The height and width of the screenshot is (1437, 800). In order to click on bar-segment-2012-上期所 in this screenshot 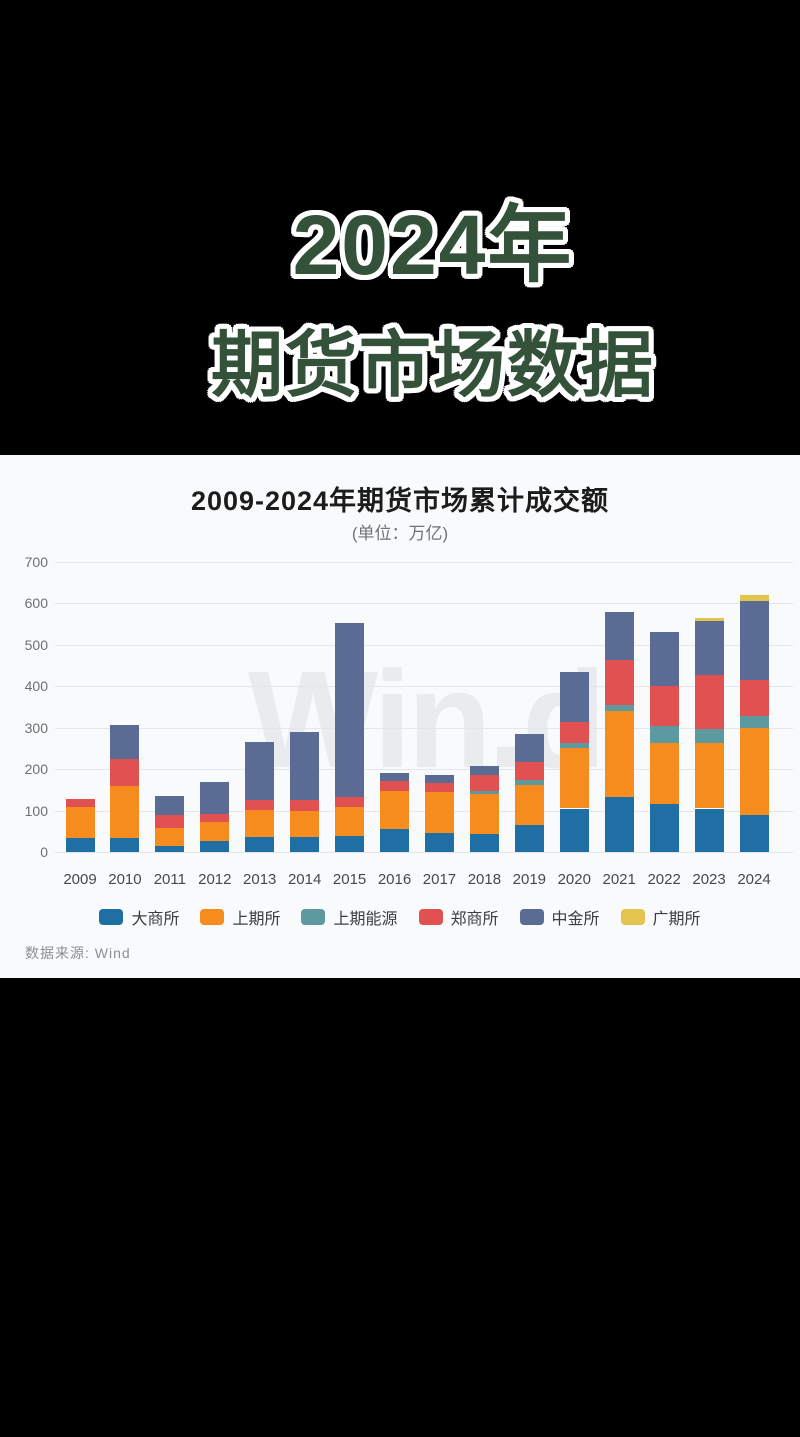, I will do `click(215, 831)`.